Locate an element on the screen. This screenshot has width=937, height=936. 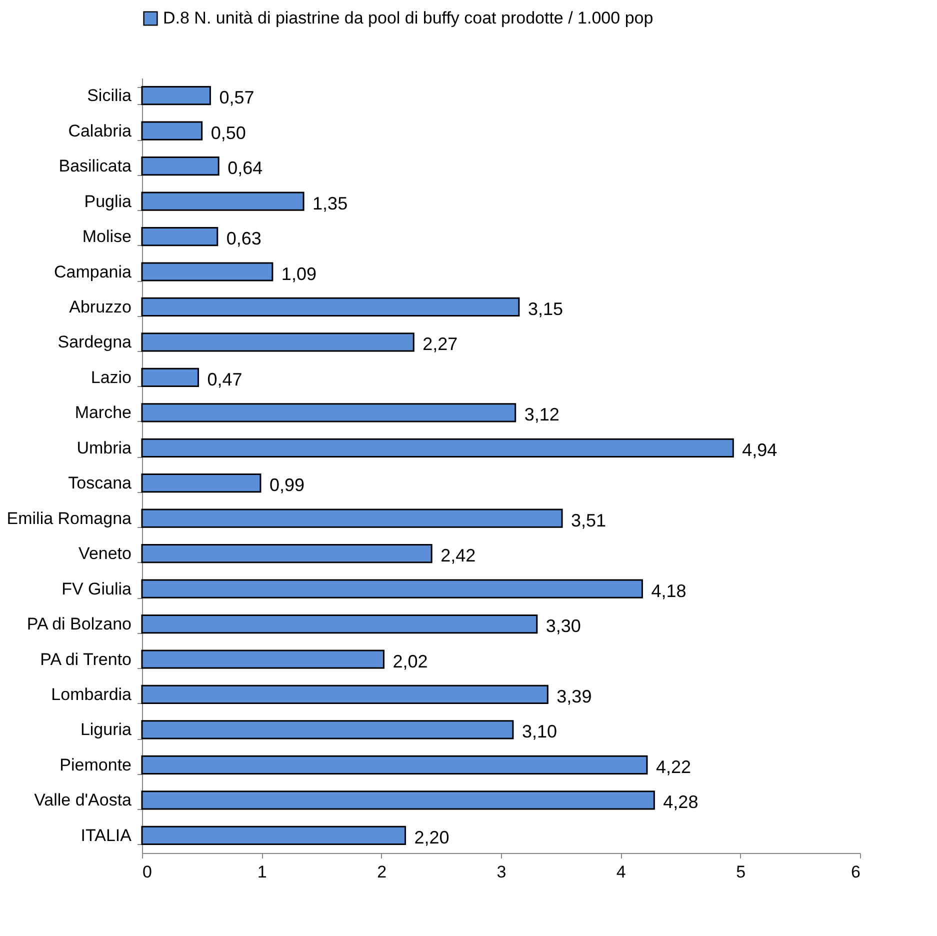
data-label: 2,27 is located at coordinates (440, 344).